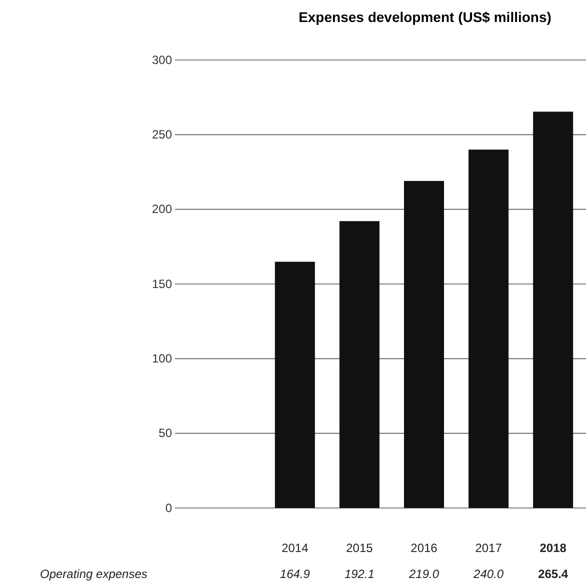  Describe the element at coordinates (553, 574) in the screenshot. I see `data-label: 265.4` at that location.